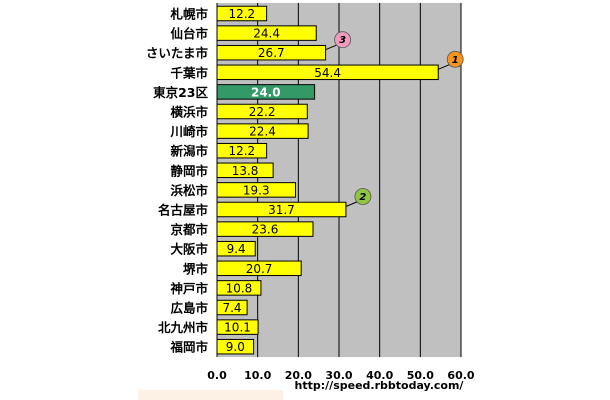 This screenshot has width=610, height=400. Describe the element at coordinates (188, 131) in the screenshot. I see `category-label: 川崎市` at that location.